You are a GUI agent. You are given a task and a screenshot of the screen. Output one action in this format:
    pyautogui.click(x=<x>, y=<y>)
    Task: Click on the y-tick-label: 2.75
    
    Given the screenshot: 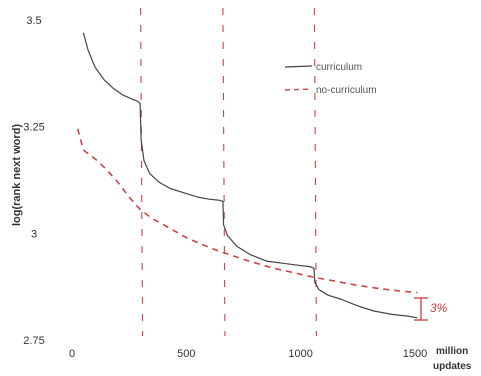 What is the action you would take?
    pyautogui.click(x=33, y=341)
    